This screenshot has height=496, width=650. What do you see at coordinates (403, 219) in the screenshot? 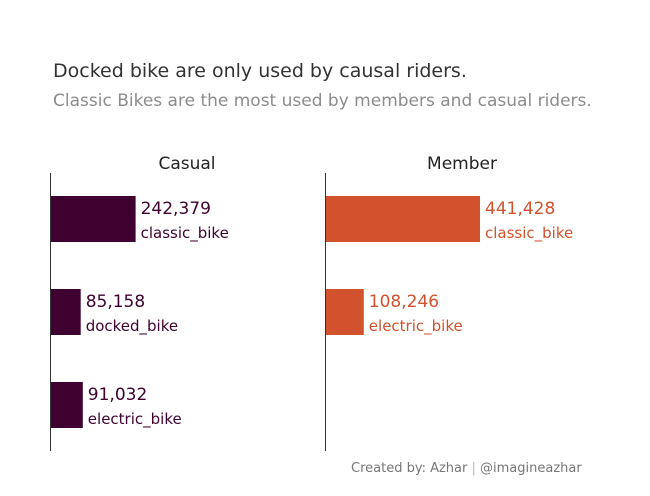
I see `bar-member-classic-bike` at bounding box center [403, 219].